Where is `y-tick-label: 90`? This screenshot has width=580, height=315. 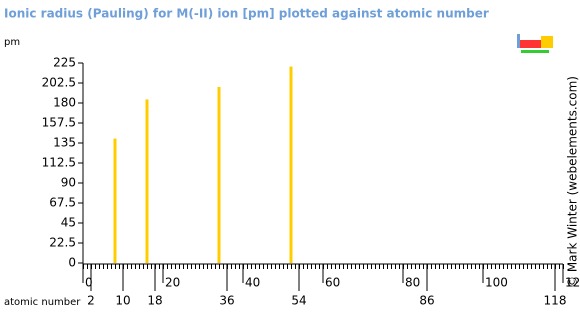
y-tick-label: 90 is located at coordinates (68, 183).